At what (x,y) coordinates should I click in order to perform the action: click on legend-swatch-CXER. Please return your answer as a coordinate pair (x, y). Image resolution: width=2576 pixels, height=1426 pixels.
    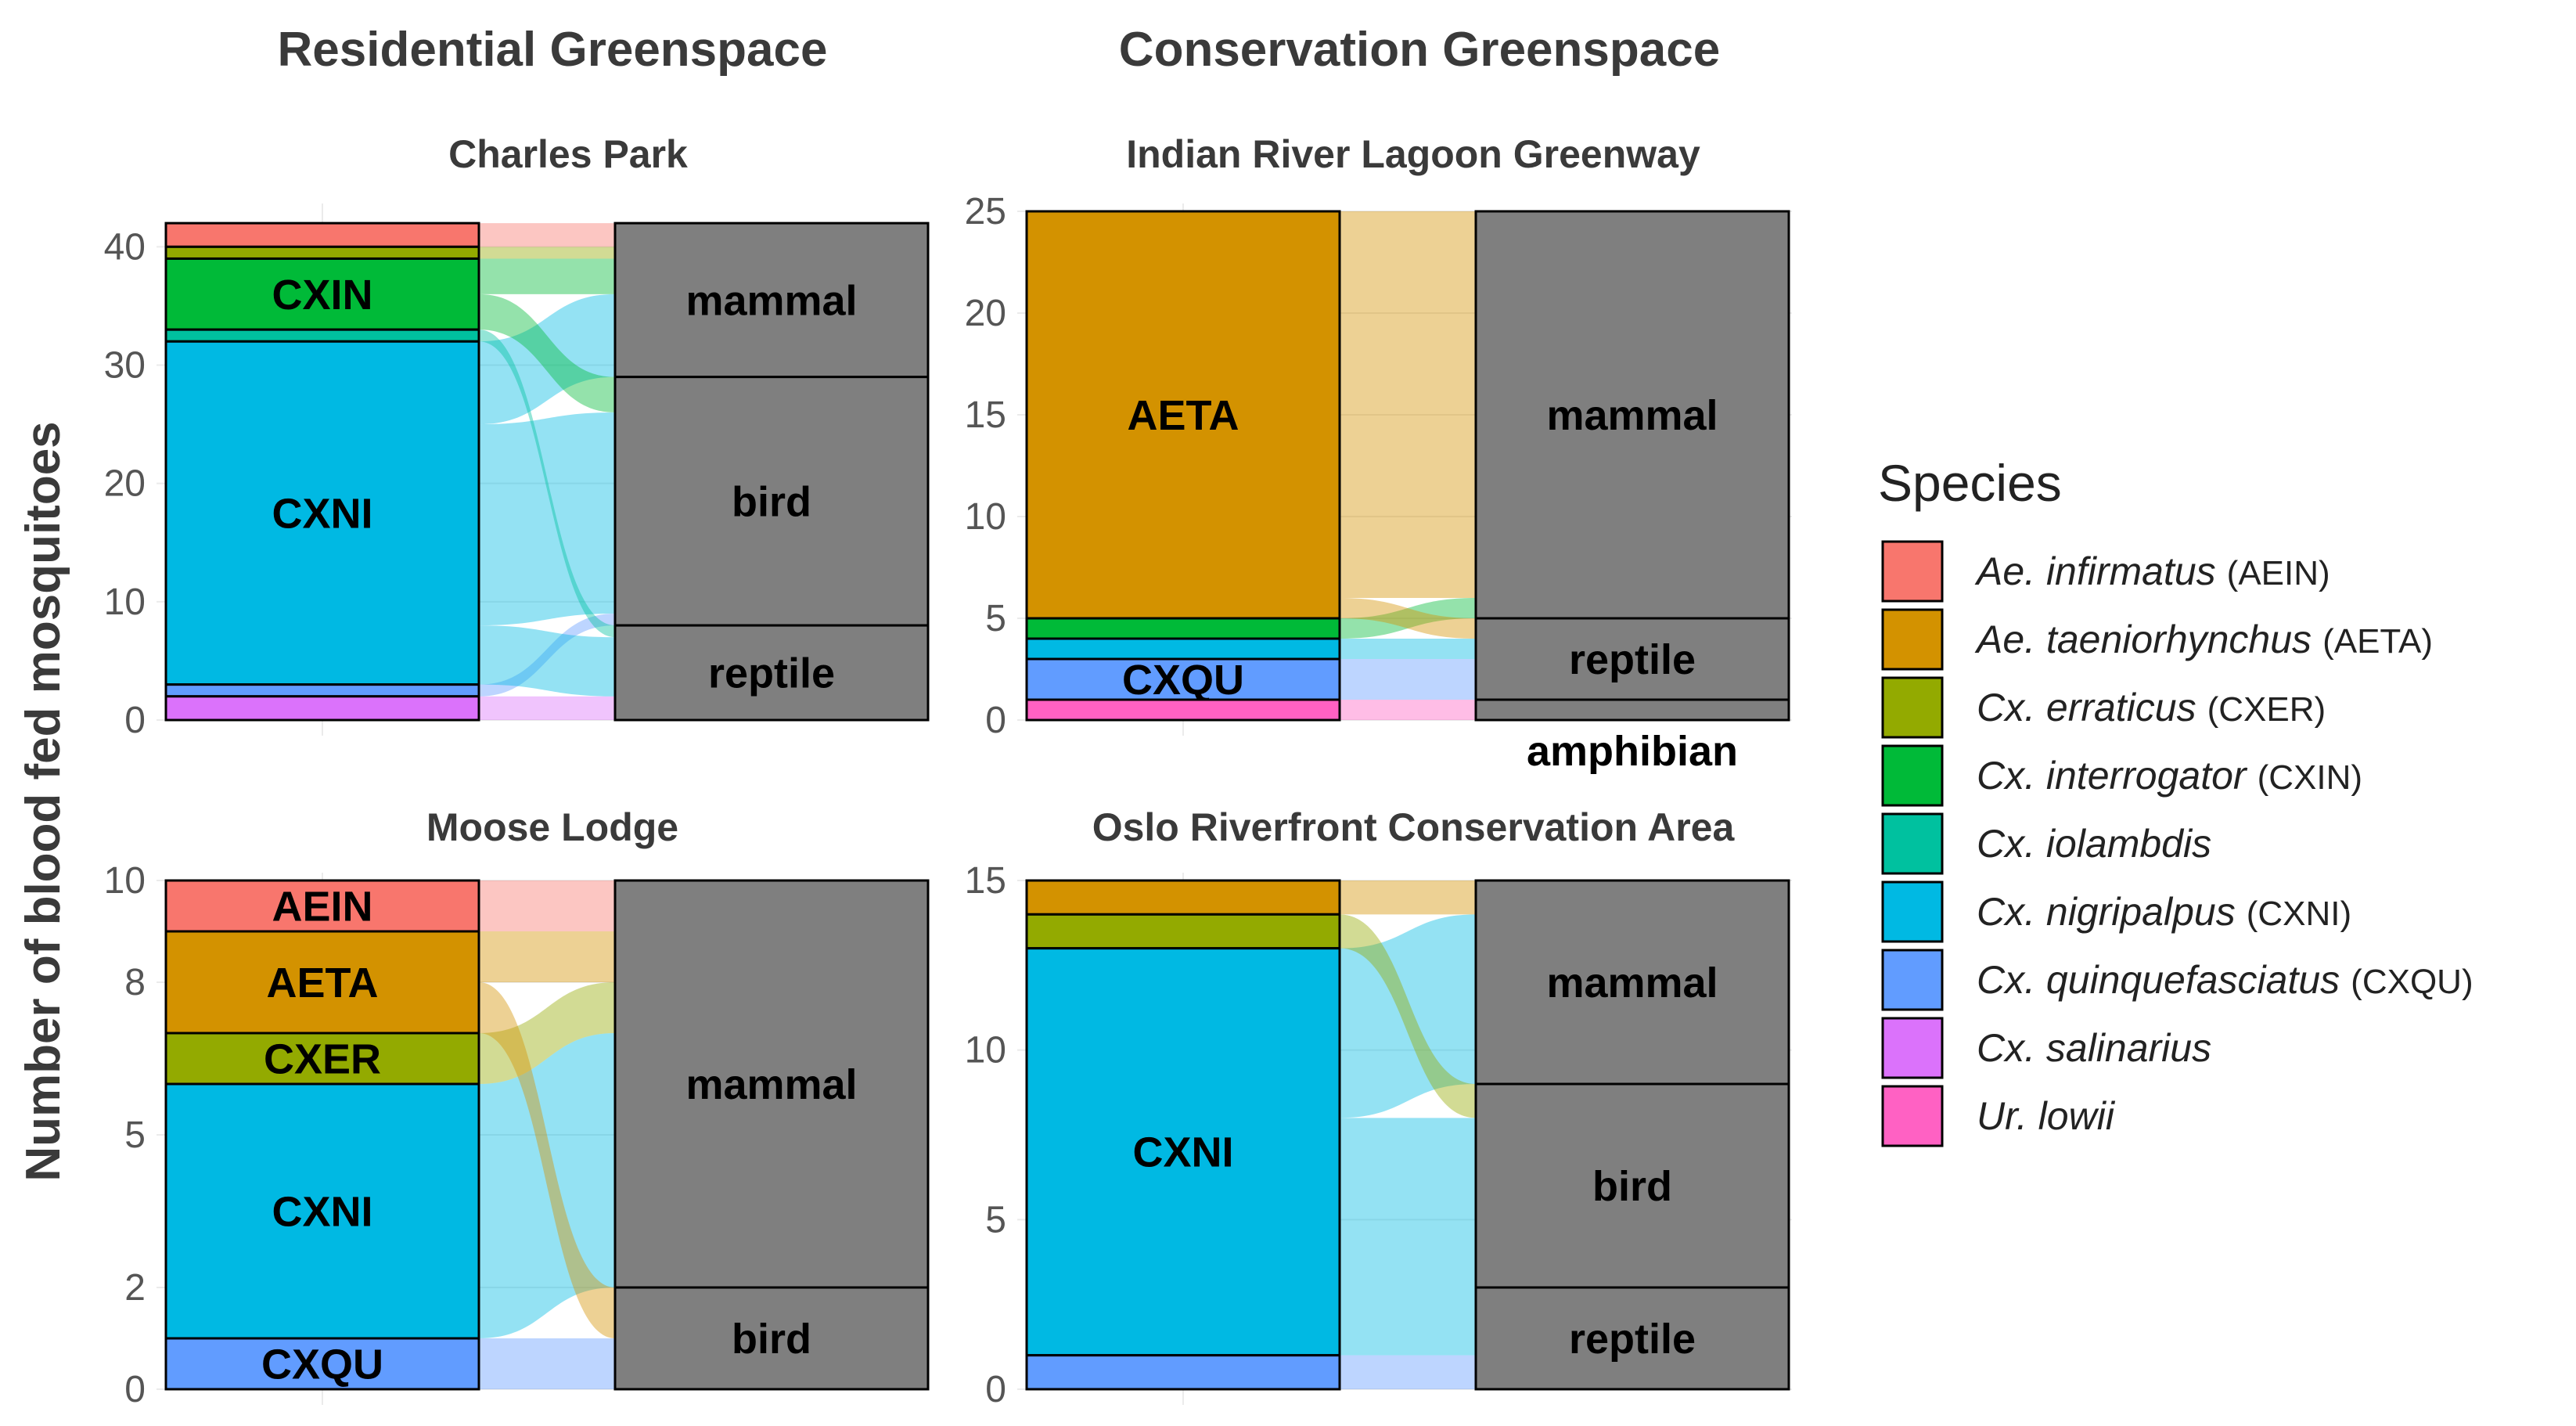
    Looking at the image, I should click on (1912, 707).